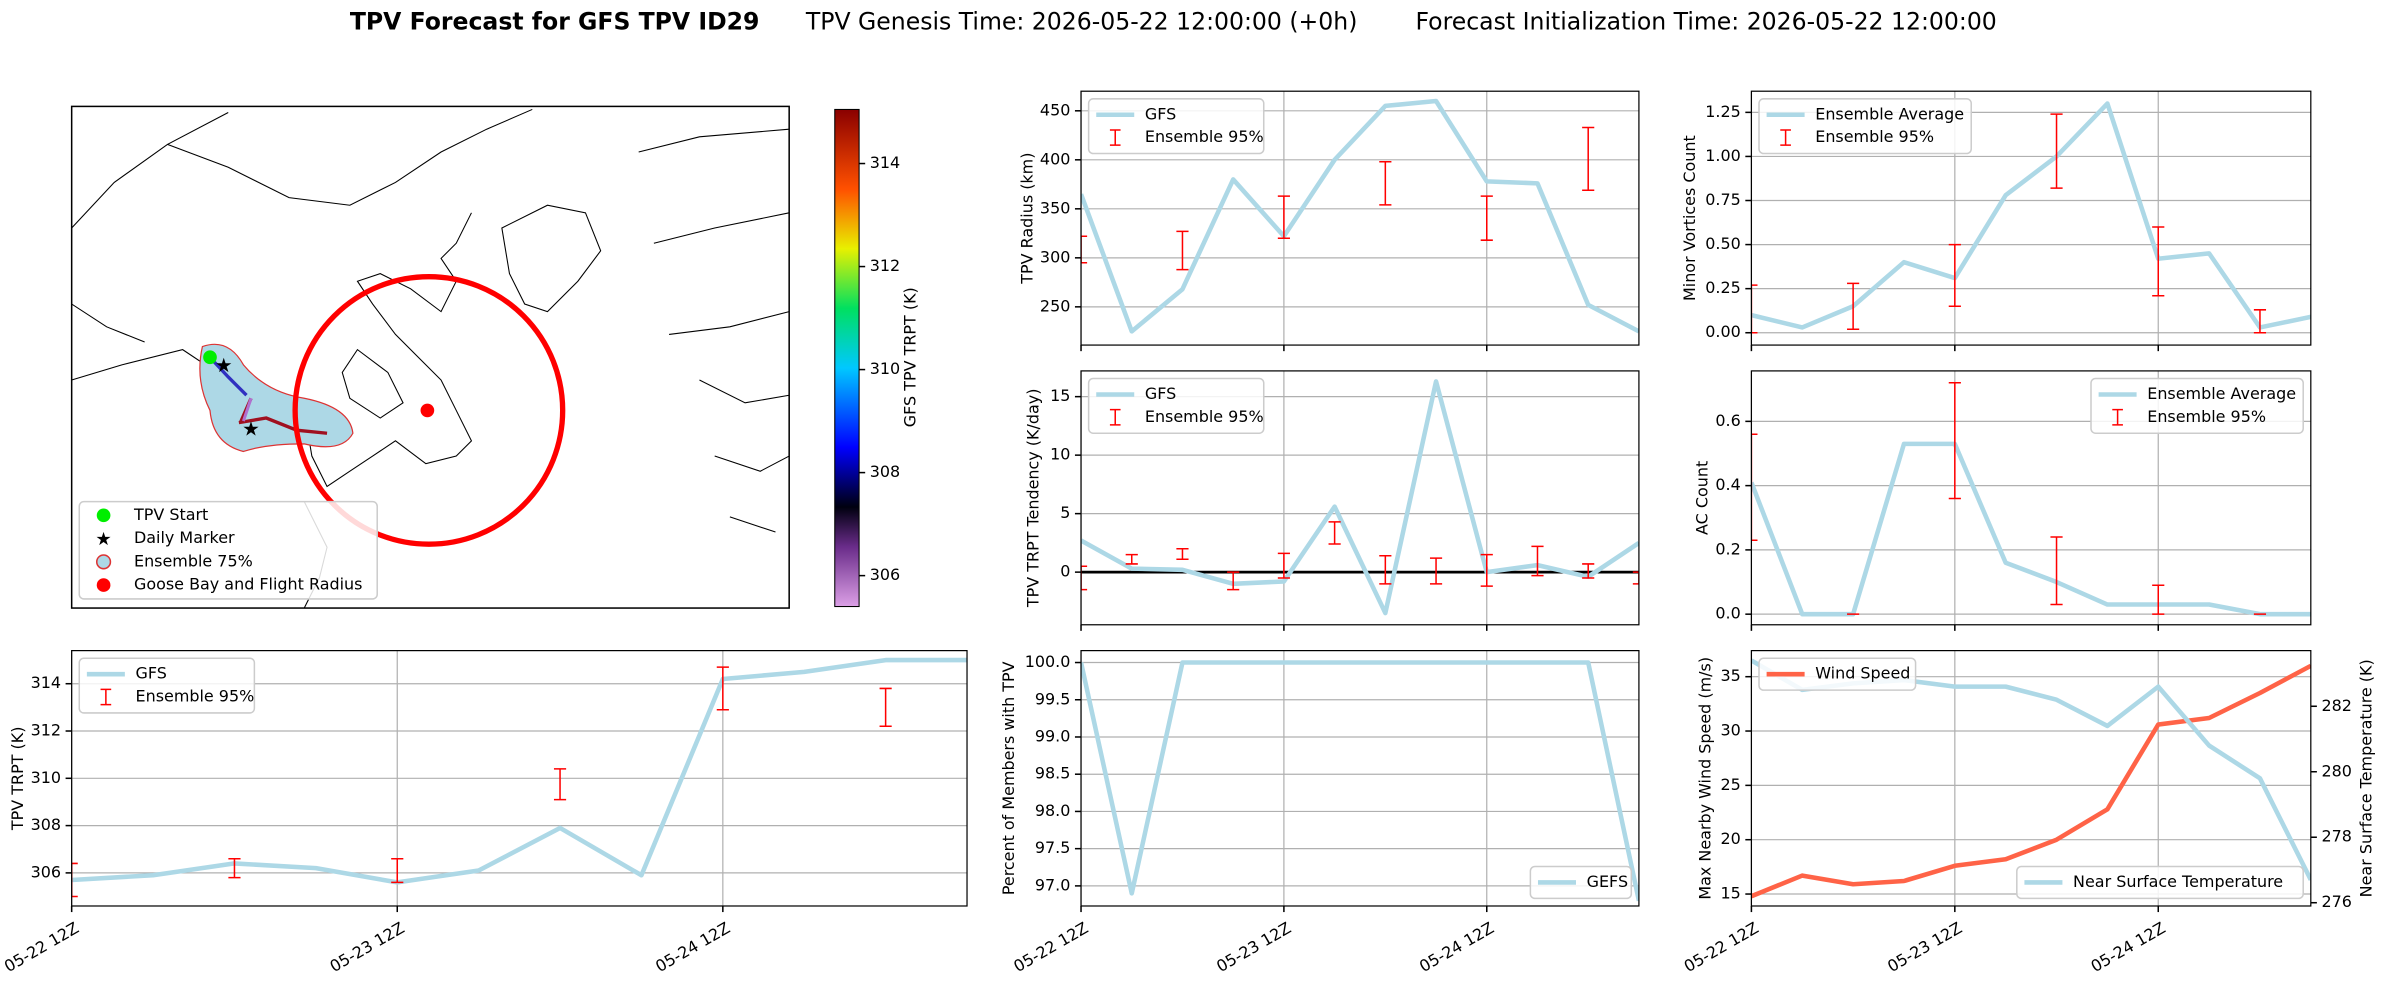  I want to click on y-axis-label: TPV TRPT (K), so click(17, 779).